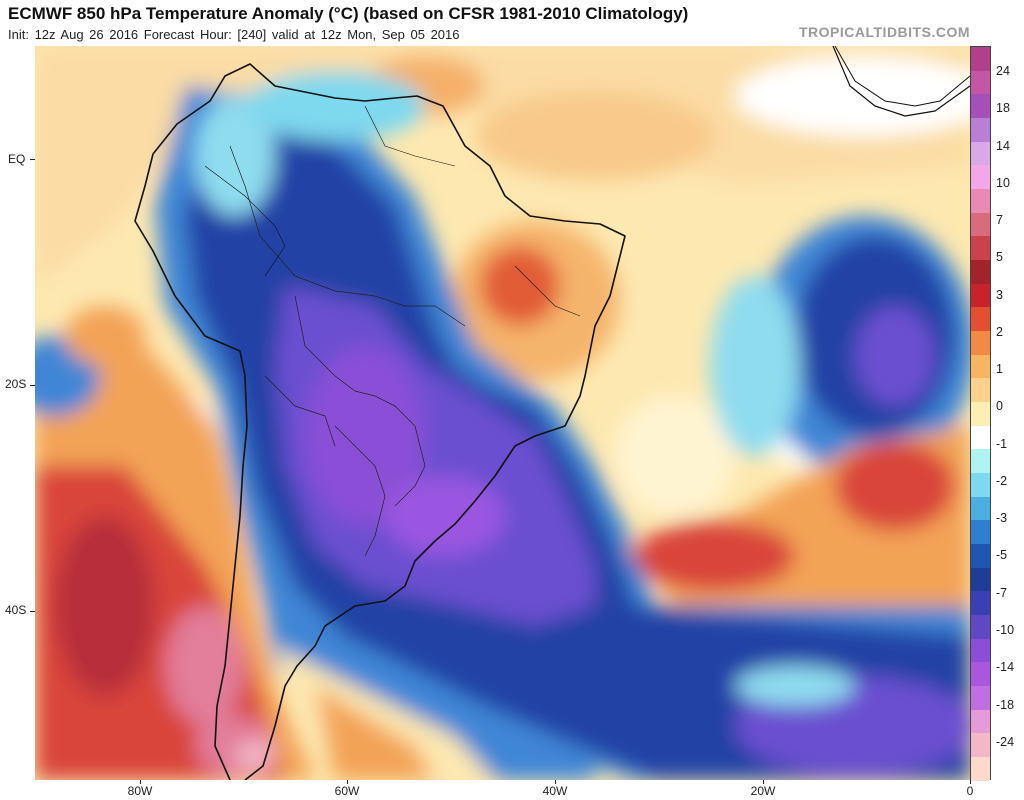  What do you see at coordinates (1002, 518) in the screenshot?
I see `colorbar-label: -3` at bounding box center [1002, 518].